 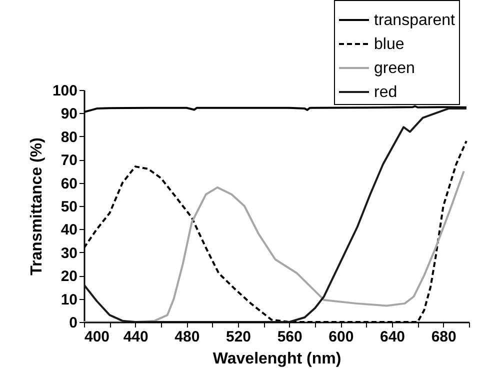 What do you see at coordinates (386, 92) in the screenshot?
I see `legend-label: red` at bounding box center [386, 92].